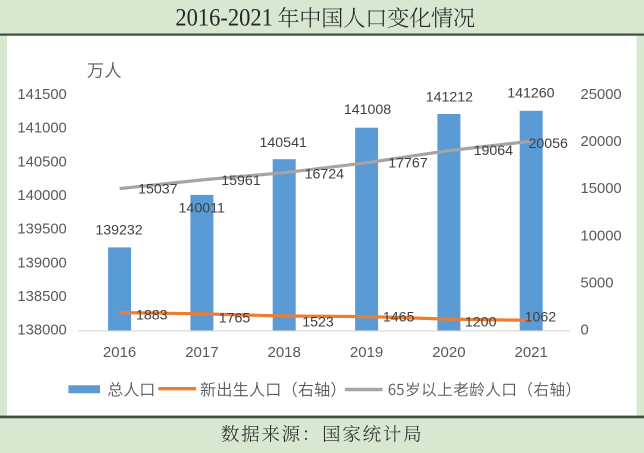 The width and height of the screenshot is (644, 453). I want to click on svg-text: 1062, so click(541, 317).